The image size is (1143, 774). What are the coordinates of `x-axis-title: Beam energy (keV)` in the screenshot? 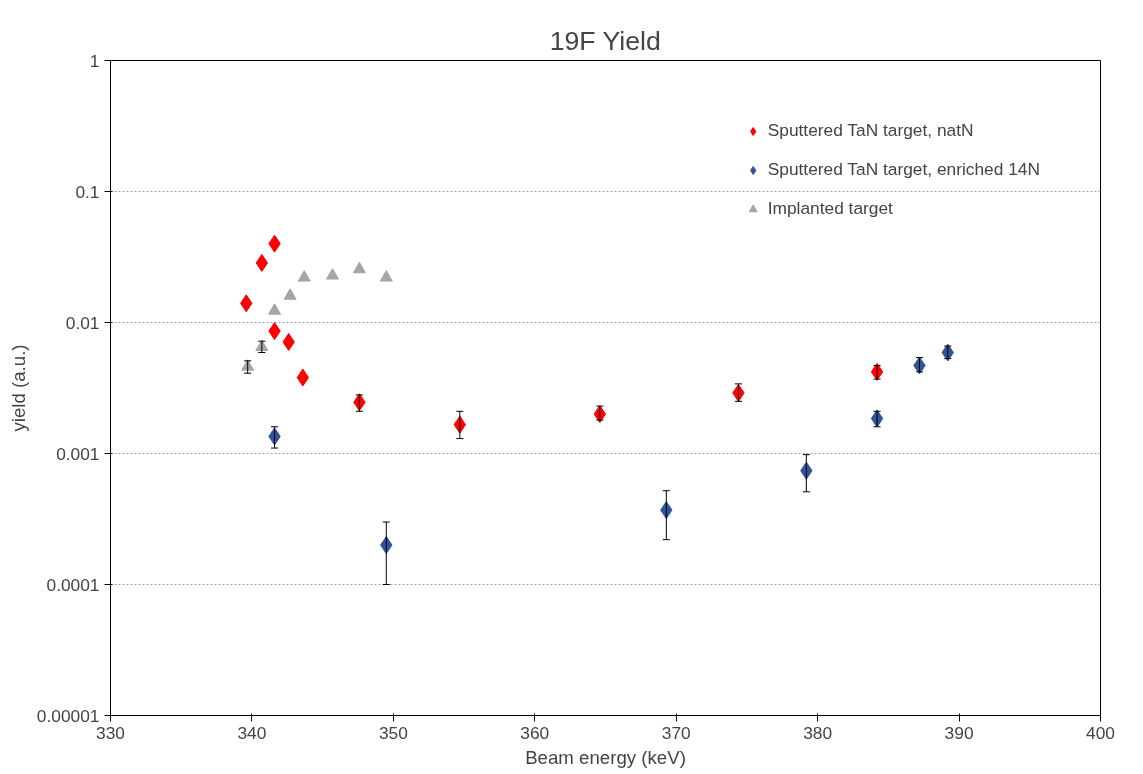 It's located at (605, 757).